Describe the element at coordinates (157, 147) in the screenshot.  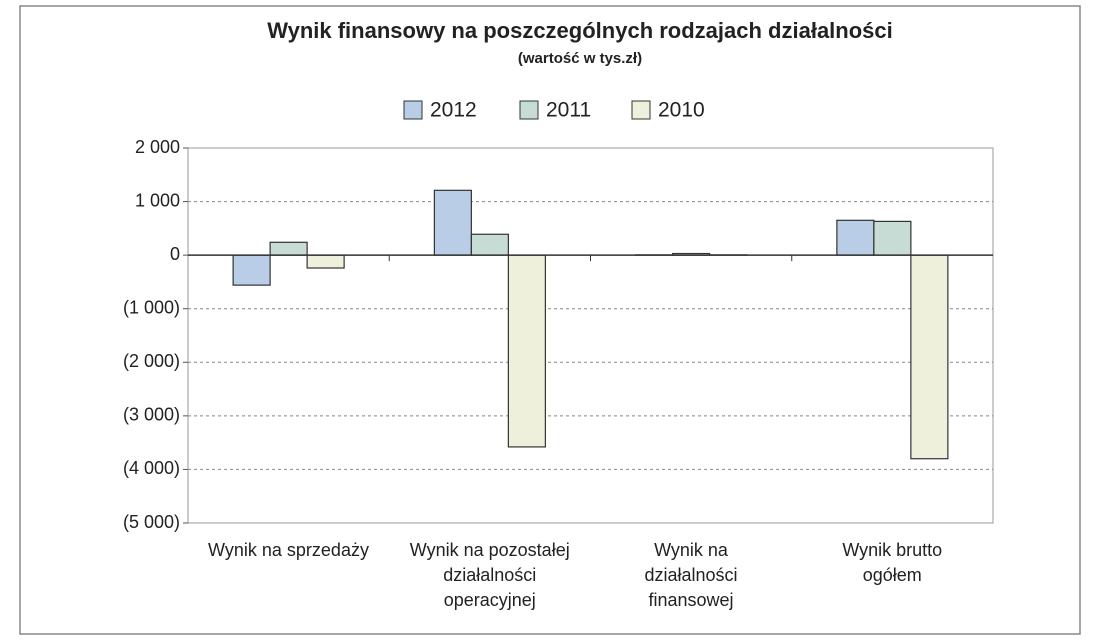
I see `y-tick-label: 2 000` at that location.